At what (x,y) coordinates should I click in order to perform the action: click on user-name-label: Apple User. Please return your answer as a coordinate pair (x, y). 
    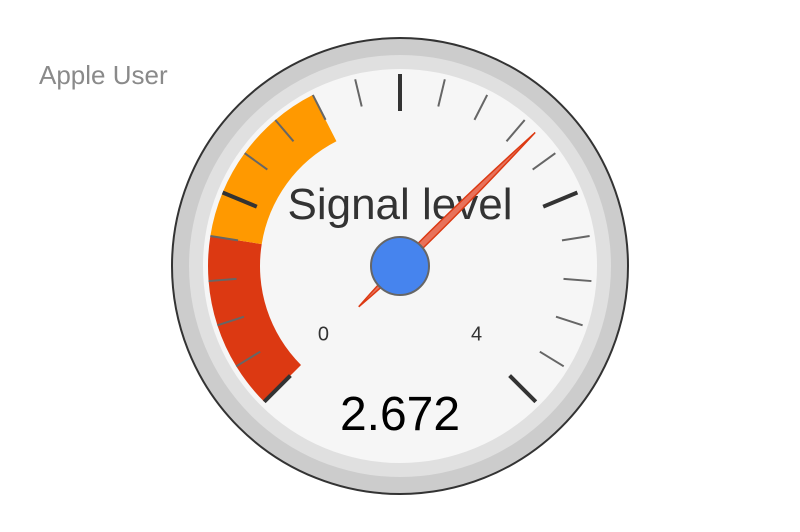
    Looking at the image, I should click on (103, 75).